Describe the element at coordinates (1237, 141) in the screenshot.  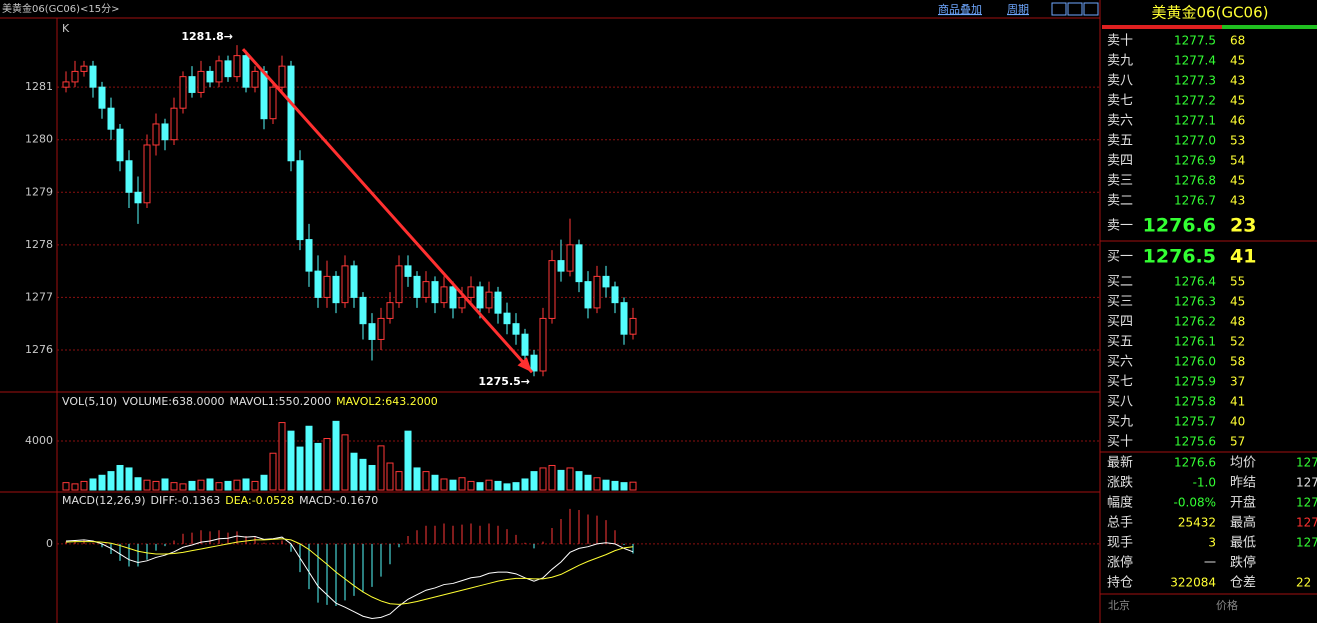
I see `level-volume: 53` at that location.